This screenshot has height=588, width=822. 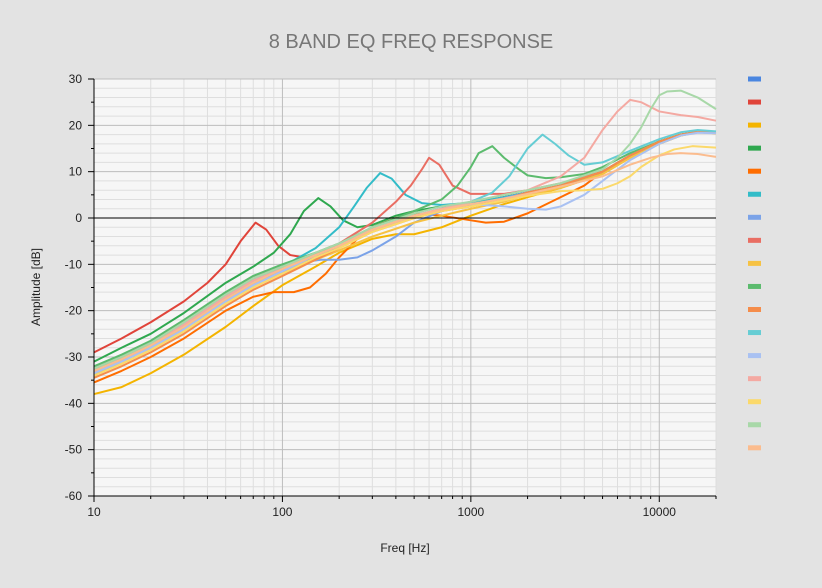 I want to click on chart-title: 8 BAND EQ FREQ RESPONSE, so click(x=411, y=42).